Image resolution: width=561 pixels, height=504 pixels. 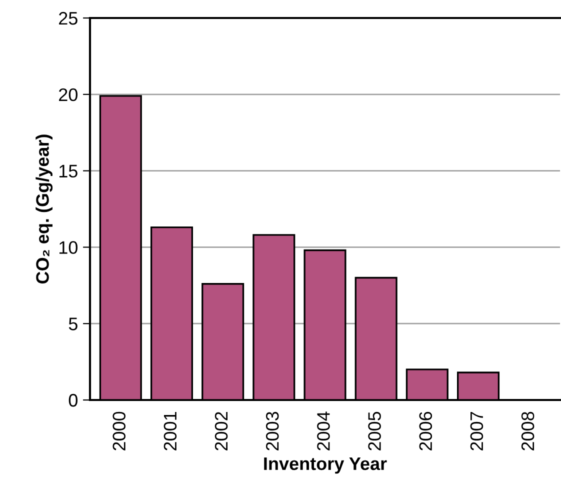 I want to click on y-tick-label: 0, so click(x=73, y=400).